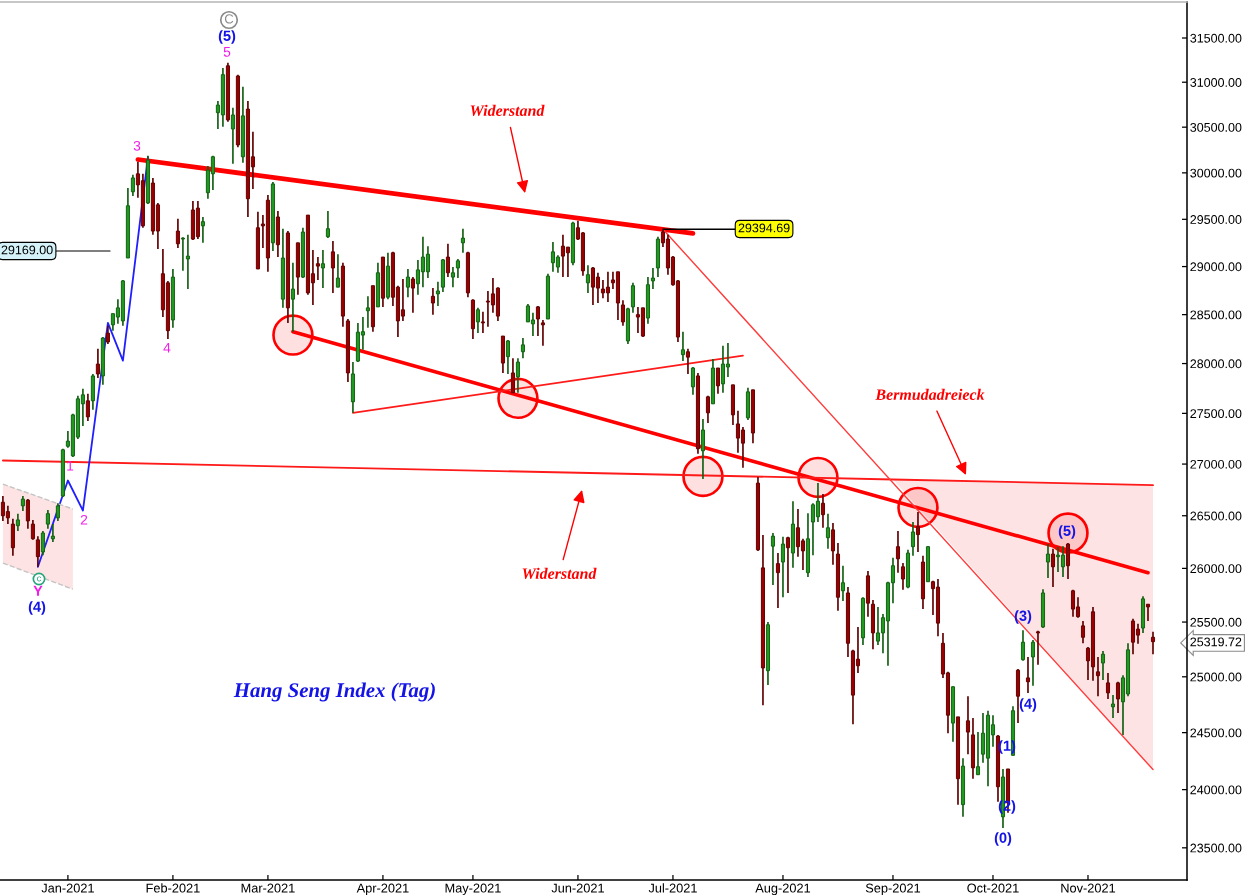 This screenshot has width=1248, height=896. What do you see at coordinates (1088, 888) in the screenshot?
I see `x-tick-label: Nov-2021` at bounding box center [1088, 888].